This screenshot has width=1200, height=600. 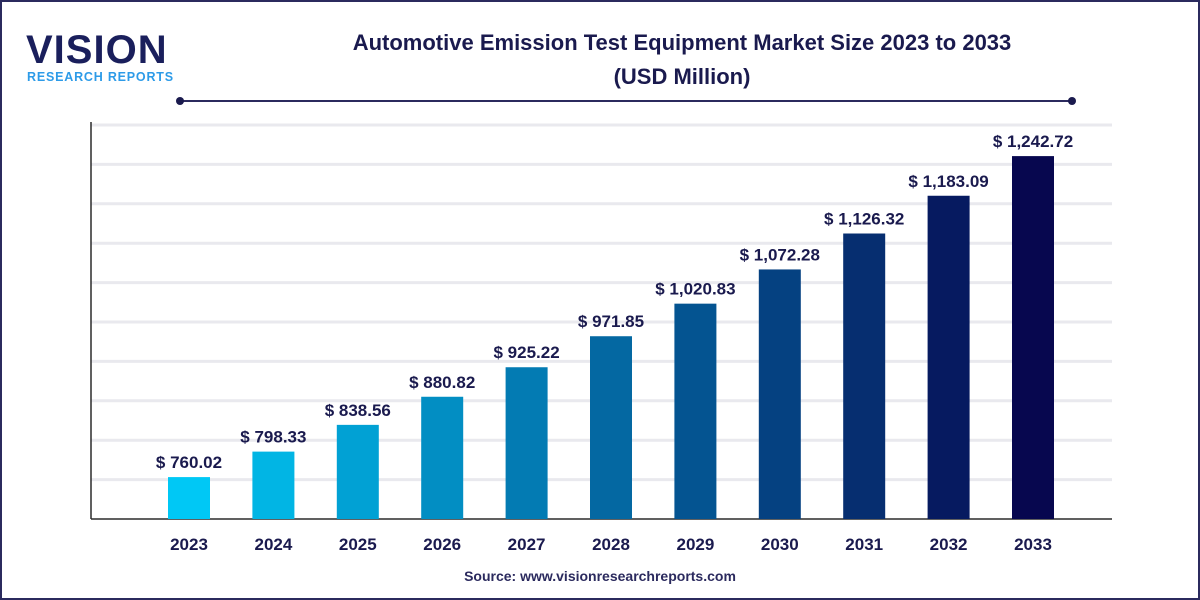 What do you see at coordinates (864, 544) in the screenshot?
I see `x-tick-label: 2031` at bounding box center [864, 544].